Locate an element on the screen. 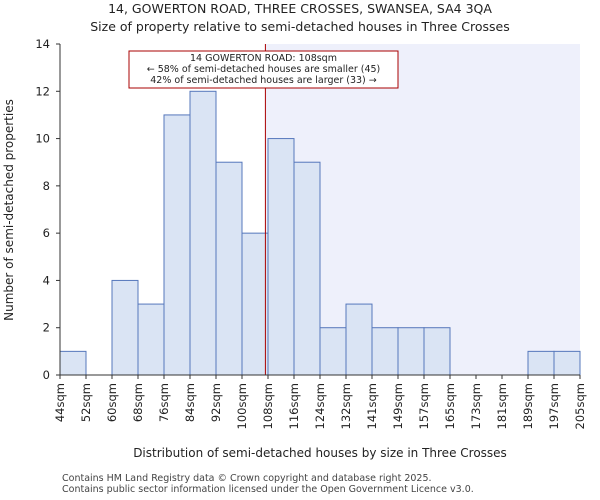  y-tick-label: 6 is located at coordinates (46, 233).